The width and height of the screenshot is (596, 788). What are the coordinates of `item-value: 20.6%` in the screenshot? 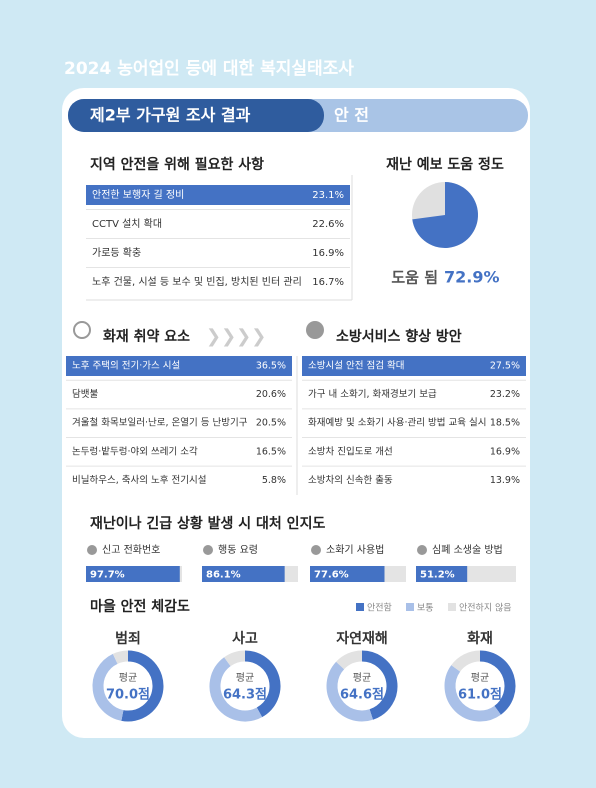 It's located at (271, 394).